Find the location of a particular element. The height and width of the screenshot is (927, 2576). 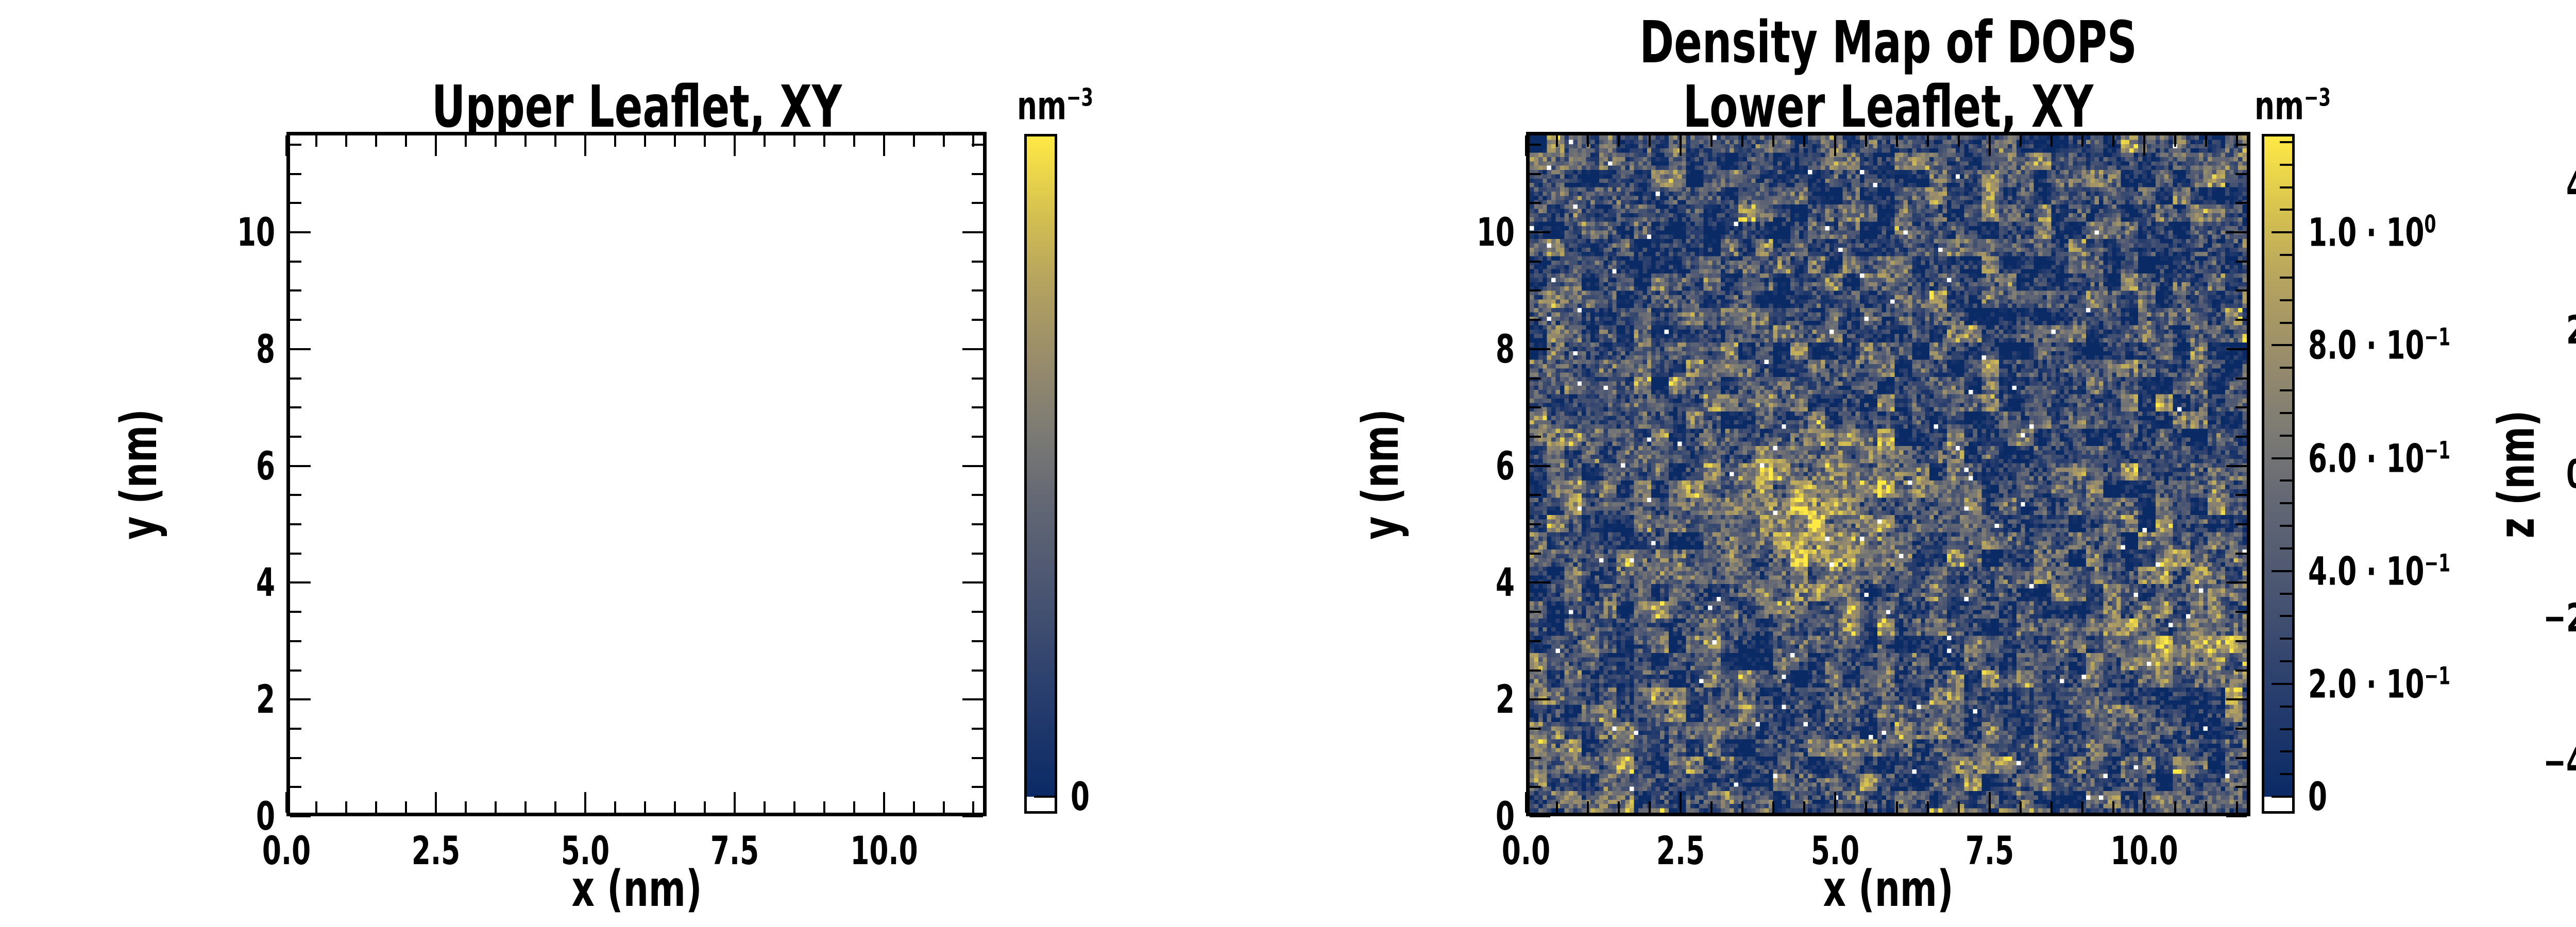

x-tick-label: 5.0 is located at coordinates (1834, 851).